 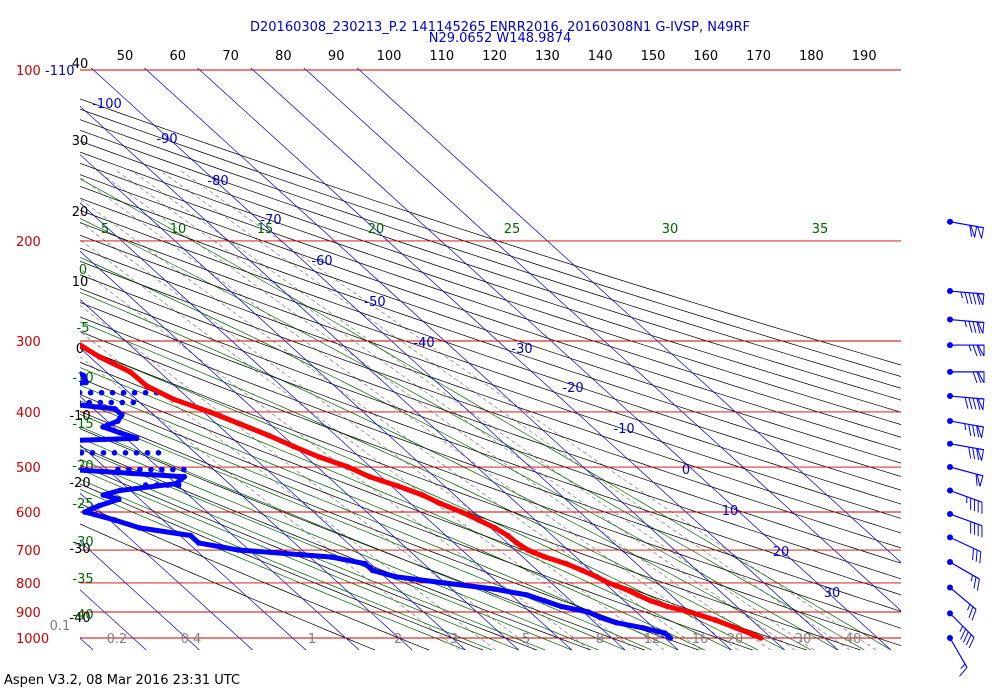 What do you see at coordinates (60, 71) in the screenshot?
I see `isotherm-label: -110` at bounding box center [60, 71].